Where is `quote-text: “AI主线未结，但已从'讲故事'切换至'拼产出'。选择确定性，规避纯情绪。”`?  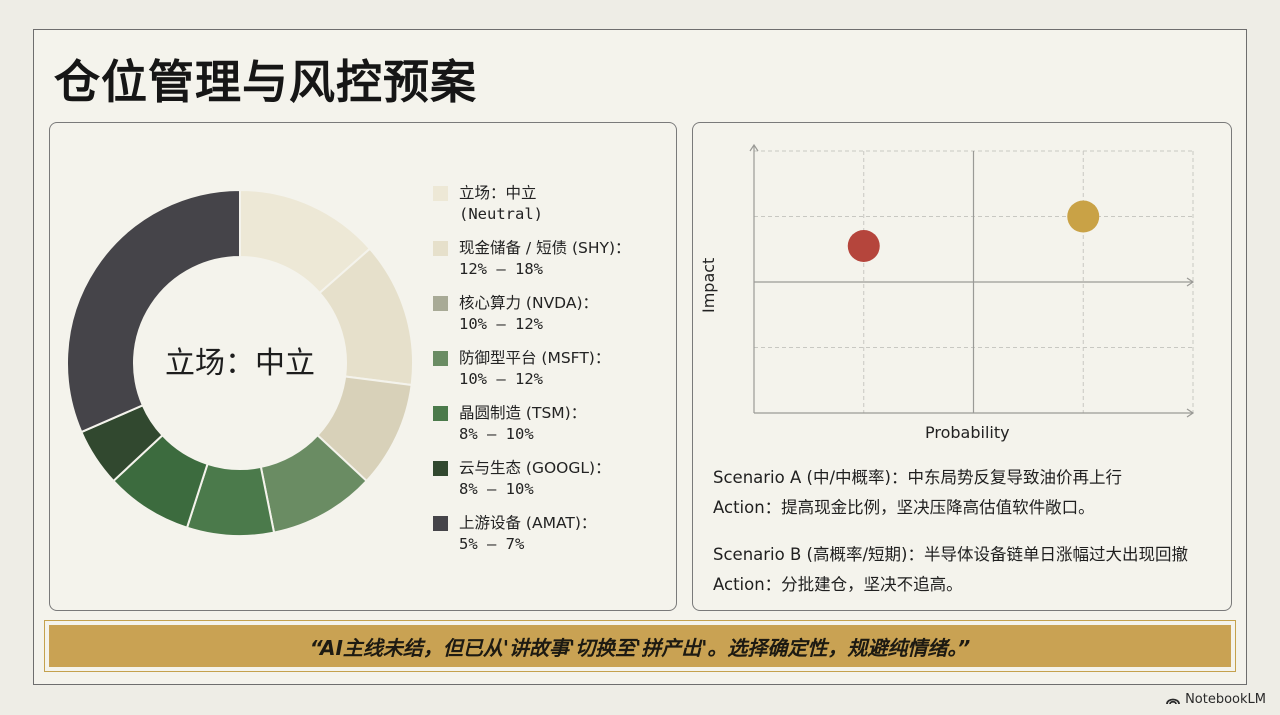
quote-text: “AI主线未结，但已从'讲故事'切换至'拼产出'。选择确定性，规避纯情绪。” is located at coordinates (640, 646).